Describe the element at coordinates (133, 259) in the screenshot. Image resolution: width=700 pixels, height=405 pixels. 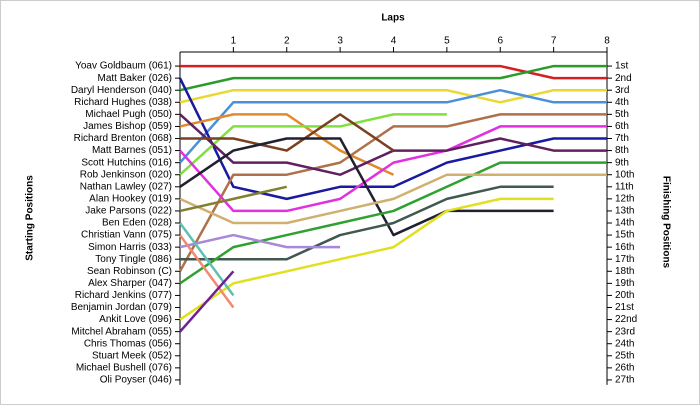
I see `y-tick-label: Tony Tingle (086)` at that location.